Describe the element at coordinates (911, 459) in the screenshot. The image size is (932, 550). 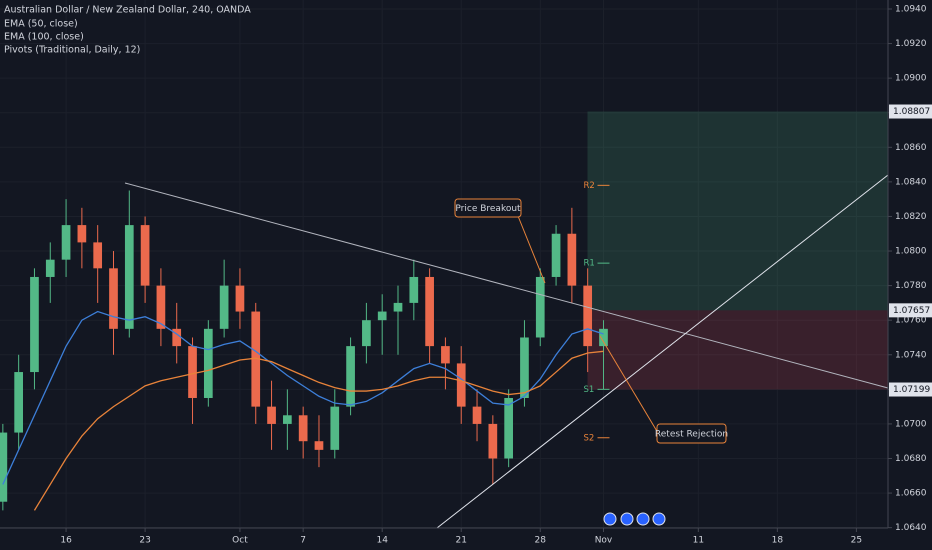
I see `y-tick-label: 1.0680` at that location.